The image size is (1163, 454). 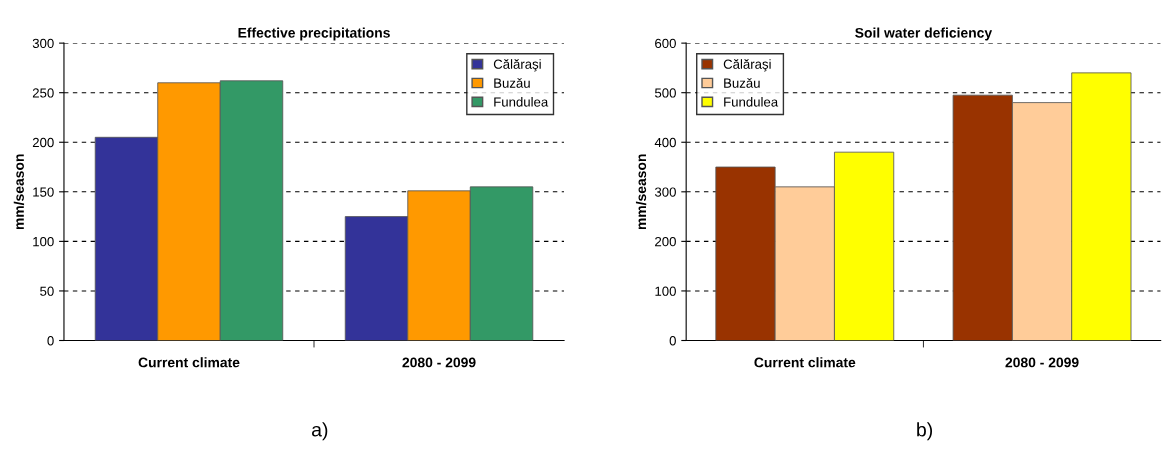 I want to click on chart-title: Effective precipitations, so click(x=314, y=34).